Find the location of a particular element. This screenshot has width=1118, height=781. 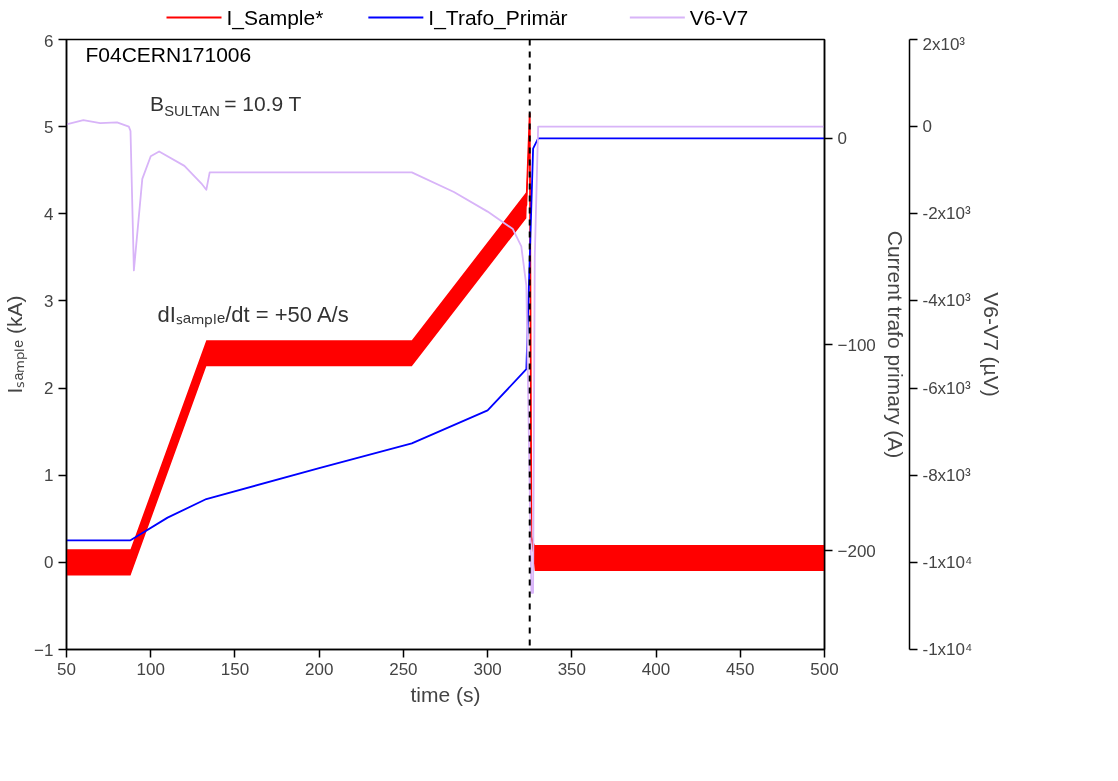

x-axis-title: time (s) is located at coordinates (445, 694).